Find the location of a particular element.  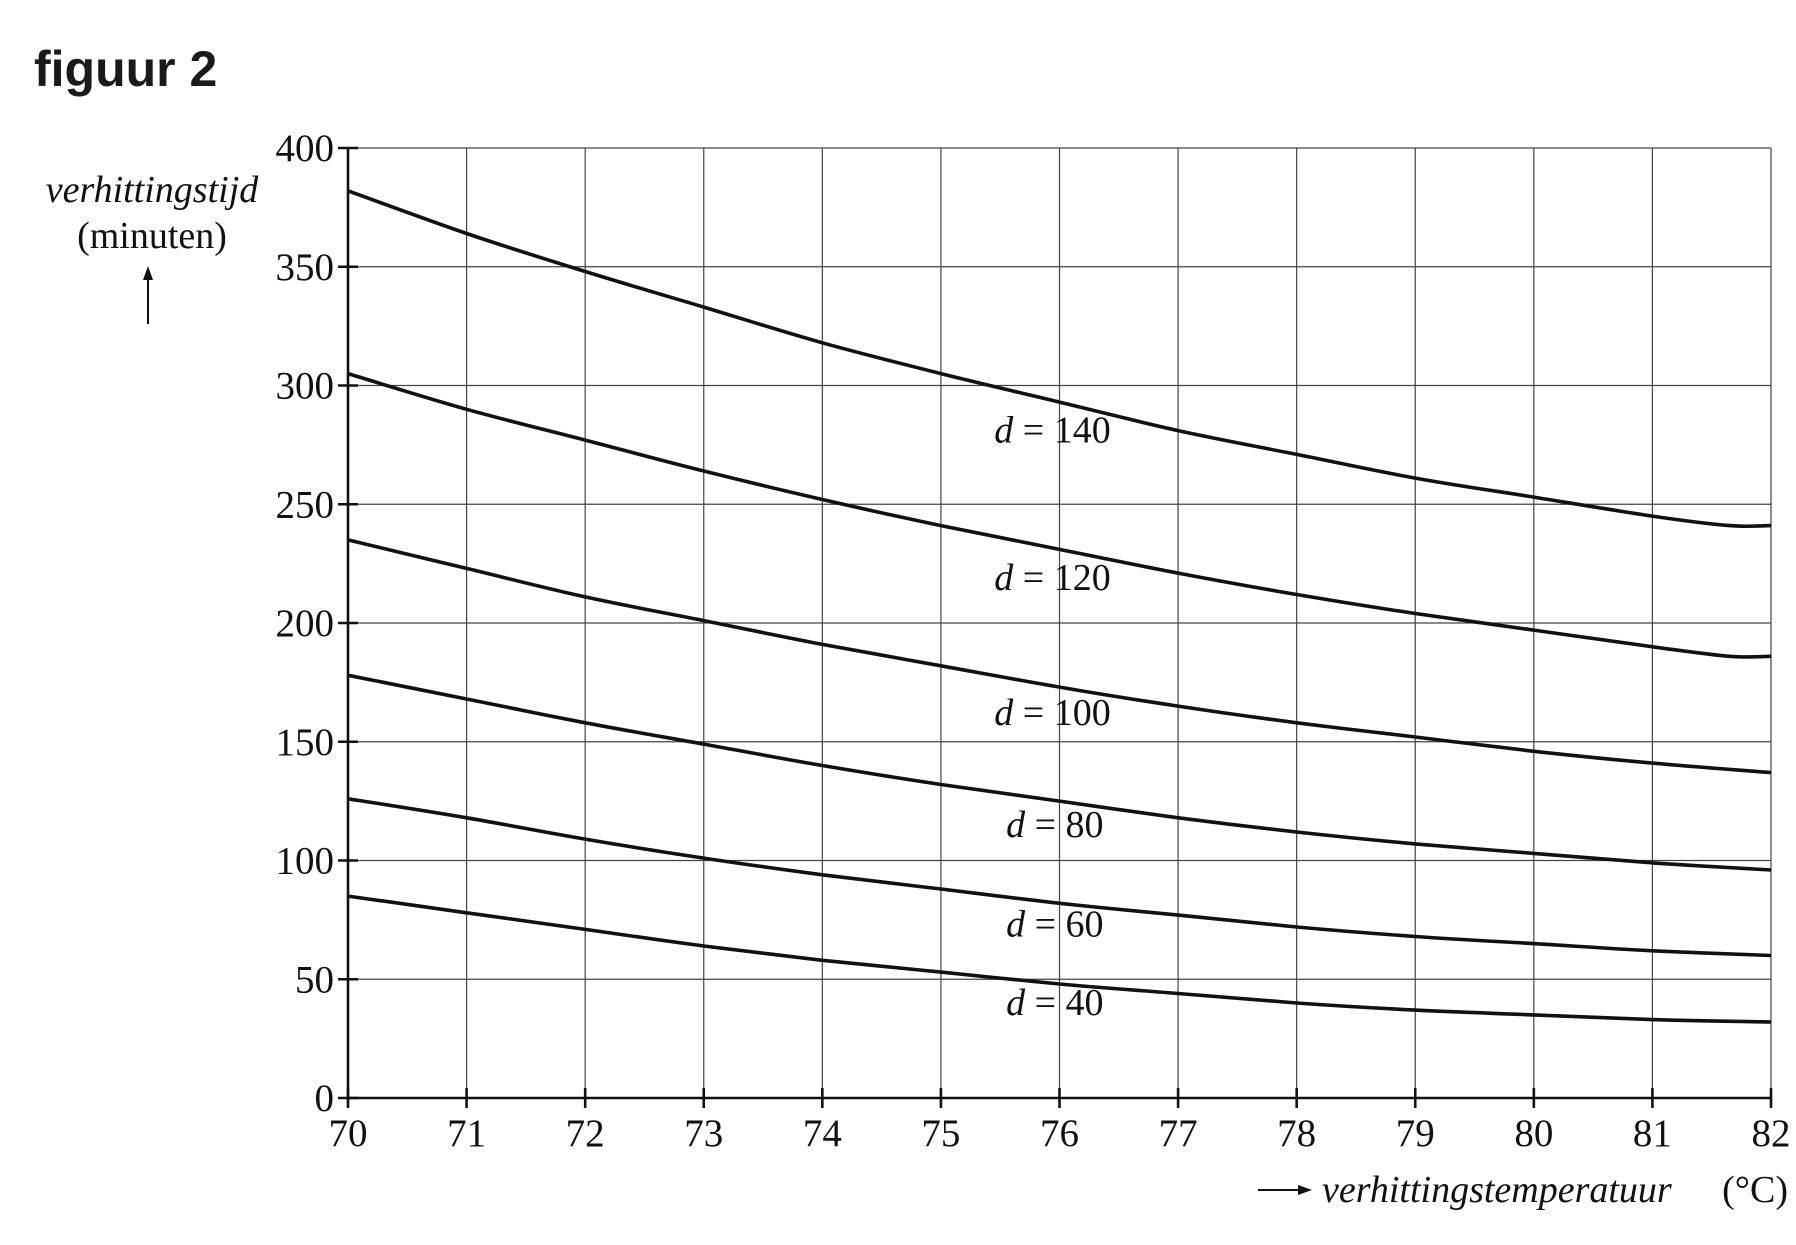

y-tick-label: 200 is located at coordinates (305, 623).